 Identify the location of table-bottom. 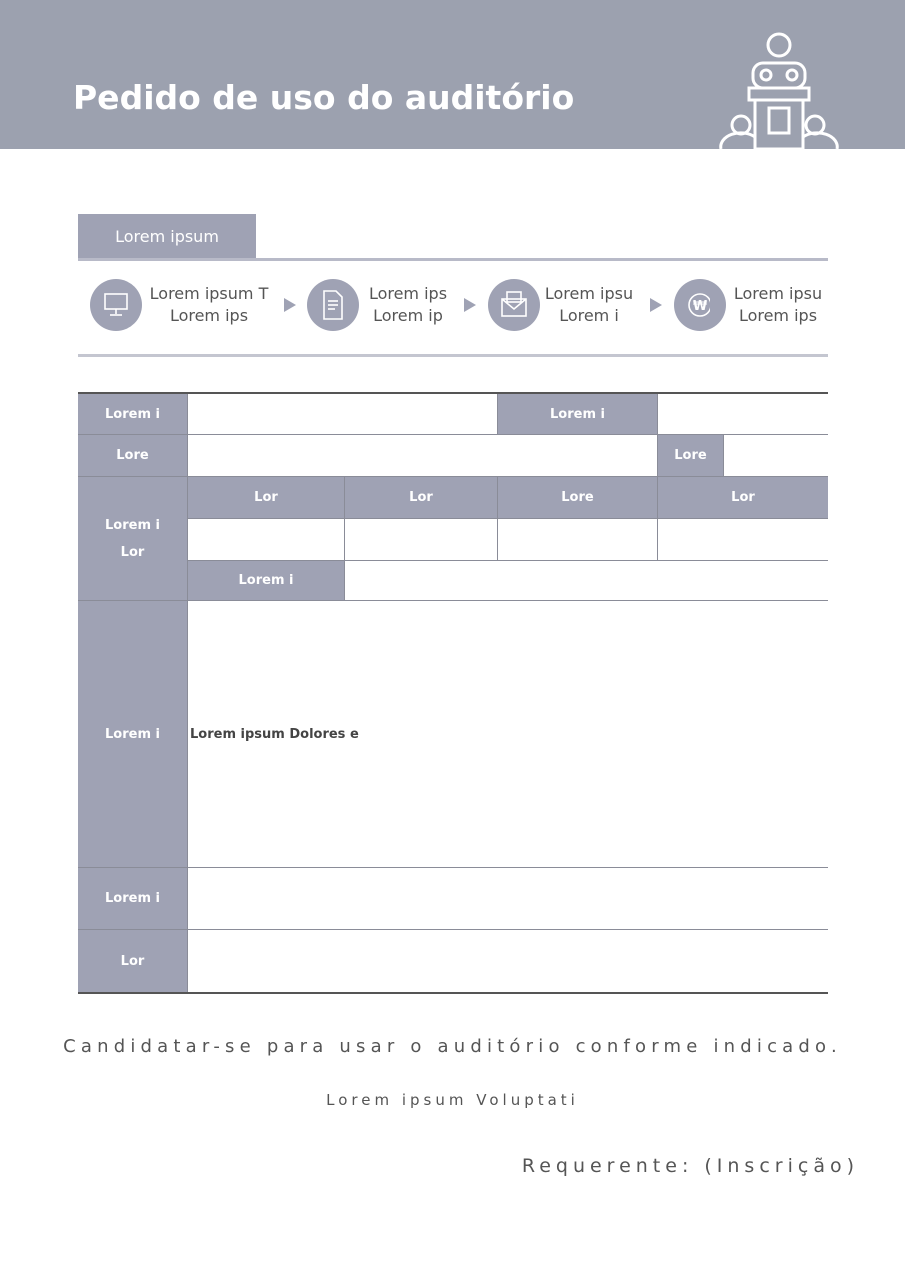
(453, 993).